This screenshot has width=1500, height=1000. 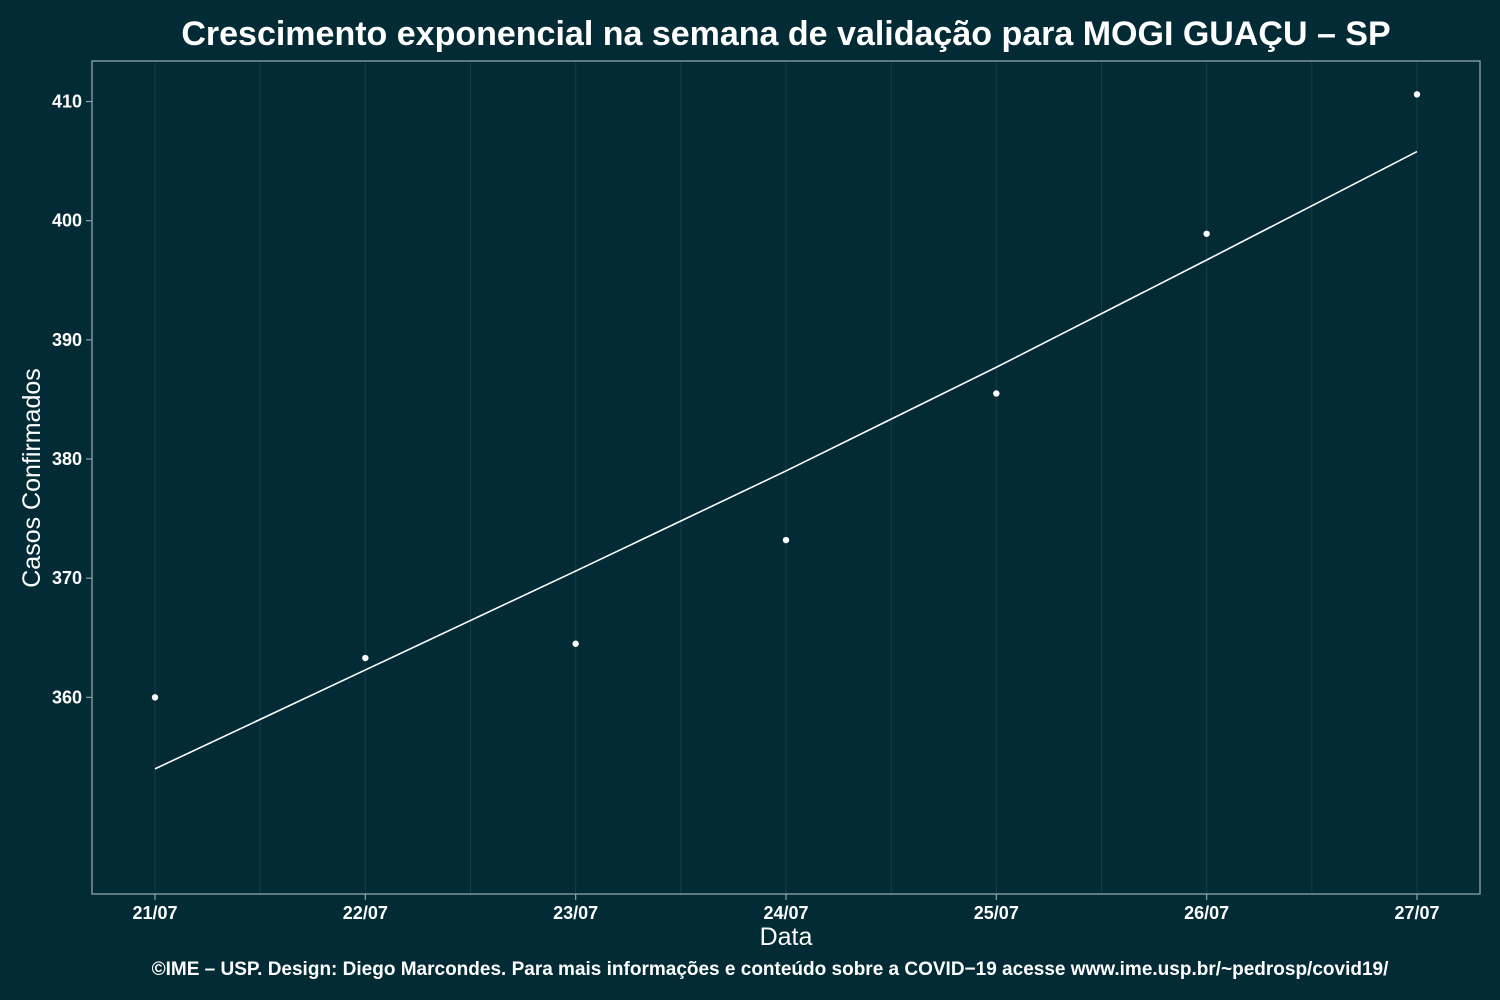 I want to click on x-tick-label: 21/07, so click(x=154, y=913).